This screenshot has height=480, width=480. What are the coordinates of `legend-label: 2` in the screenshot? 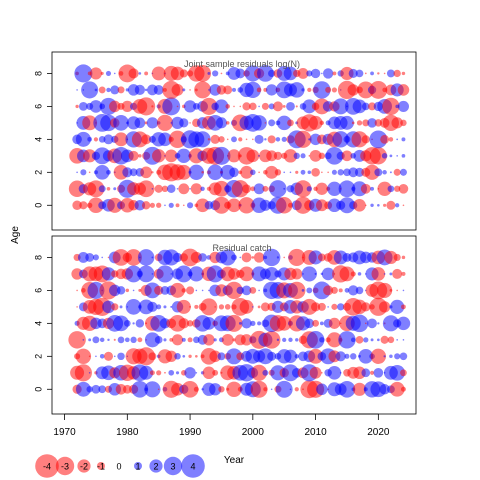 It's located at (155, 467).